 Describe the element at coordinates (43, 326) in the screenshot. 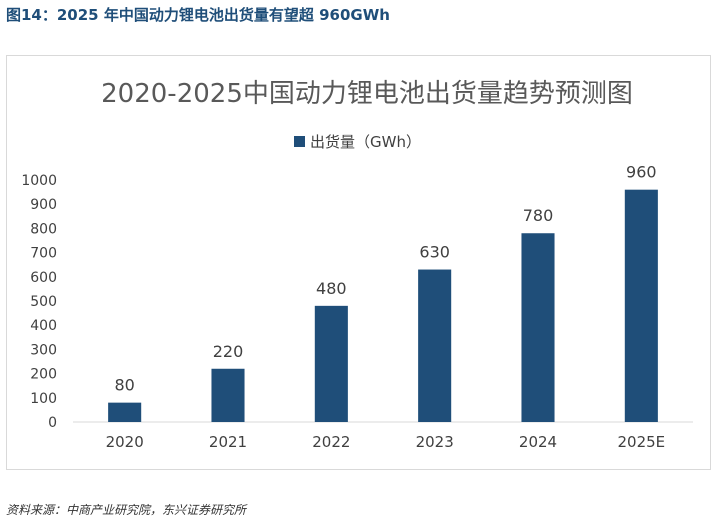

I see `y-tick-label: 400` at that location.